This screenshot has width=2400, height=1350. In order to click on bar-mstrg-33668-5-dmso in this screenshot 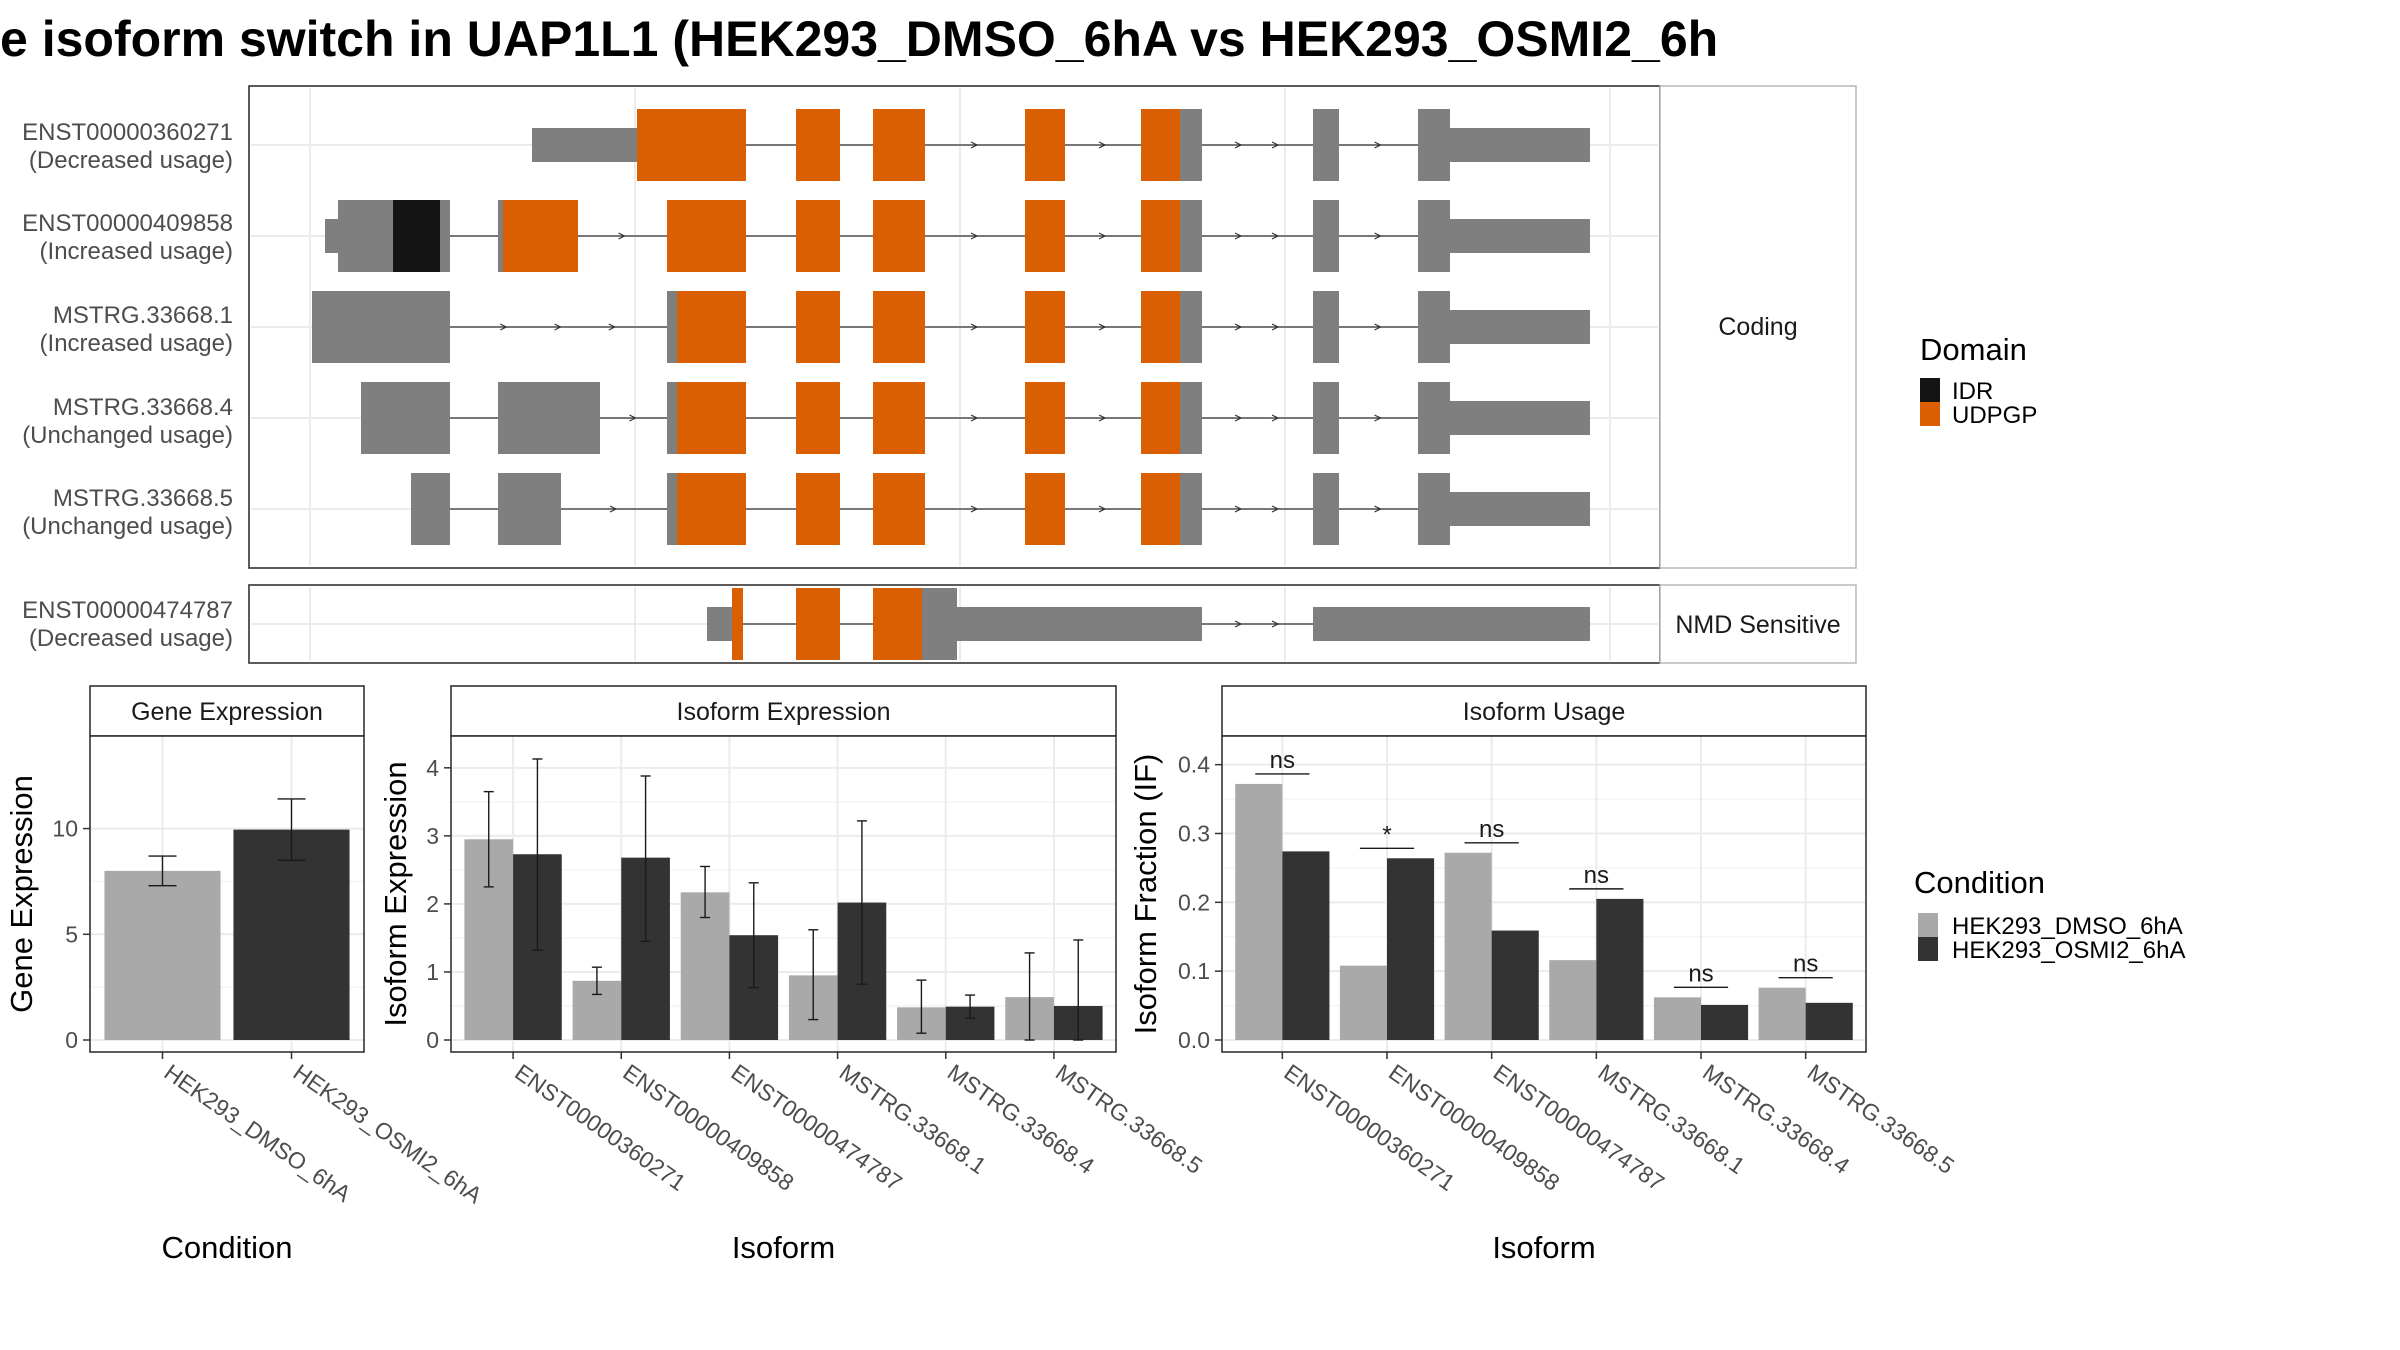, I will do `click(1782, 1013)`.